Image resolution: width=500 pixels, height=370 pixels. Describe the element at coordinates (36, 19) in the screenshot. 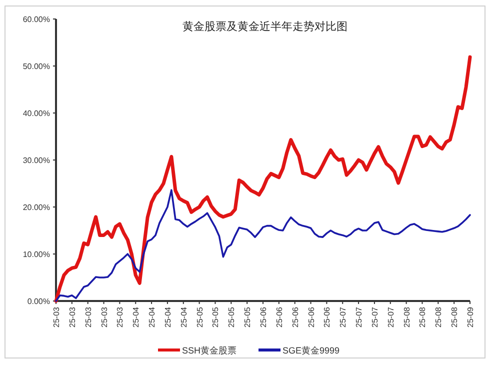

I see `y-tick-label: 60.00%` at that location.